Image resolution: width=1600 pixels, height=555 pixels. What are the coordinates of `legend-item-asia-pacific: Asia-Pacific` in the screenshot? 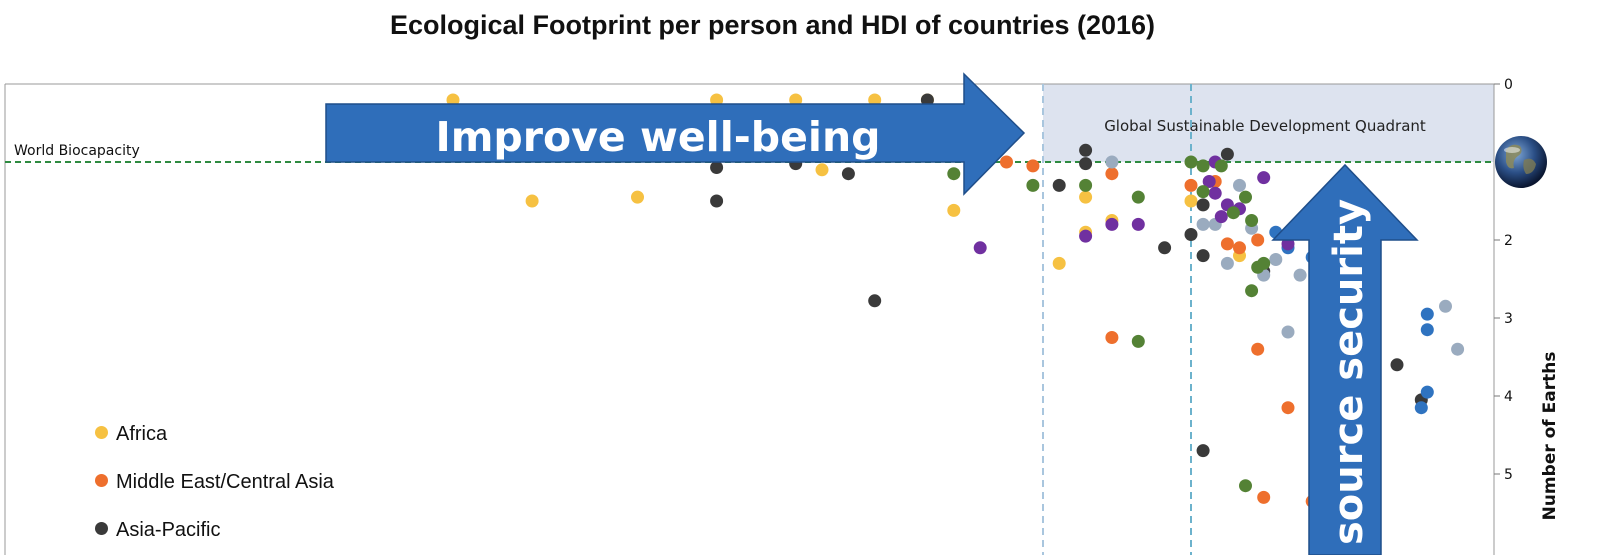 It's located at (157, 530).